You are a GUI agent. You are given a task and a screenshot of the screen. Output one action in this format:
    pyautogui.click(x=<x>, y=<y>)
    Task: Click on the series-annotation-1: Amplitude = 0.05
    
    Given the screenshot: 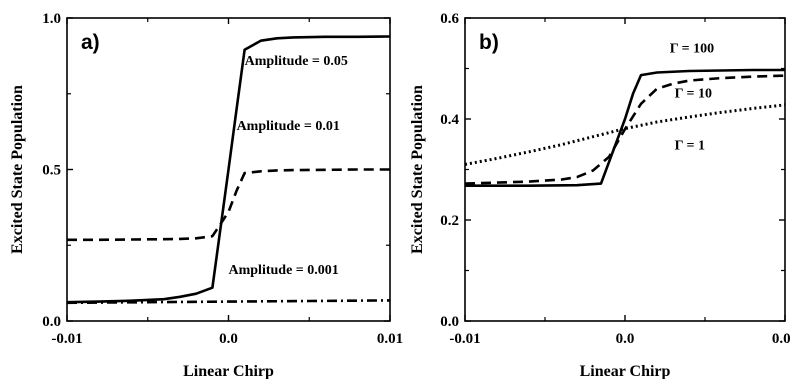 What is the action you would take?
    pyautogui.click(x=296, y=61)
    